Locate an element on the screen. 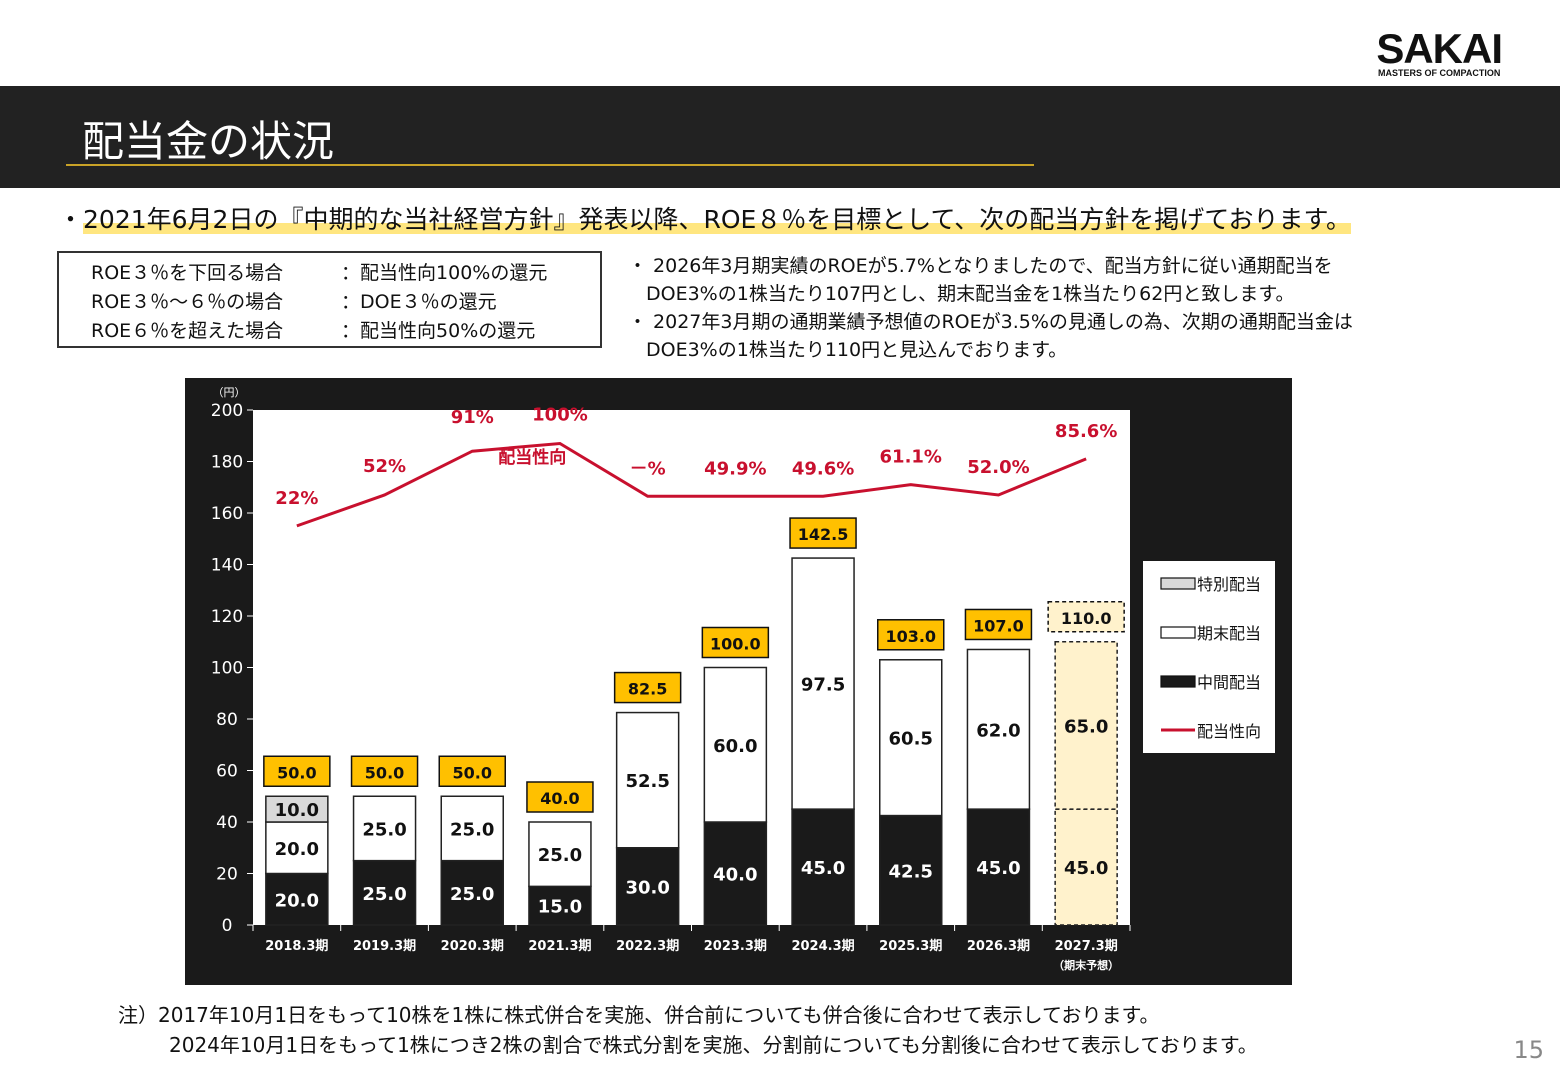 The height and width of the screenshot is (1080, 1560). payout-ratio-label: 49.9% is located at coordinates (735, 468).